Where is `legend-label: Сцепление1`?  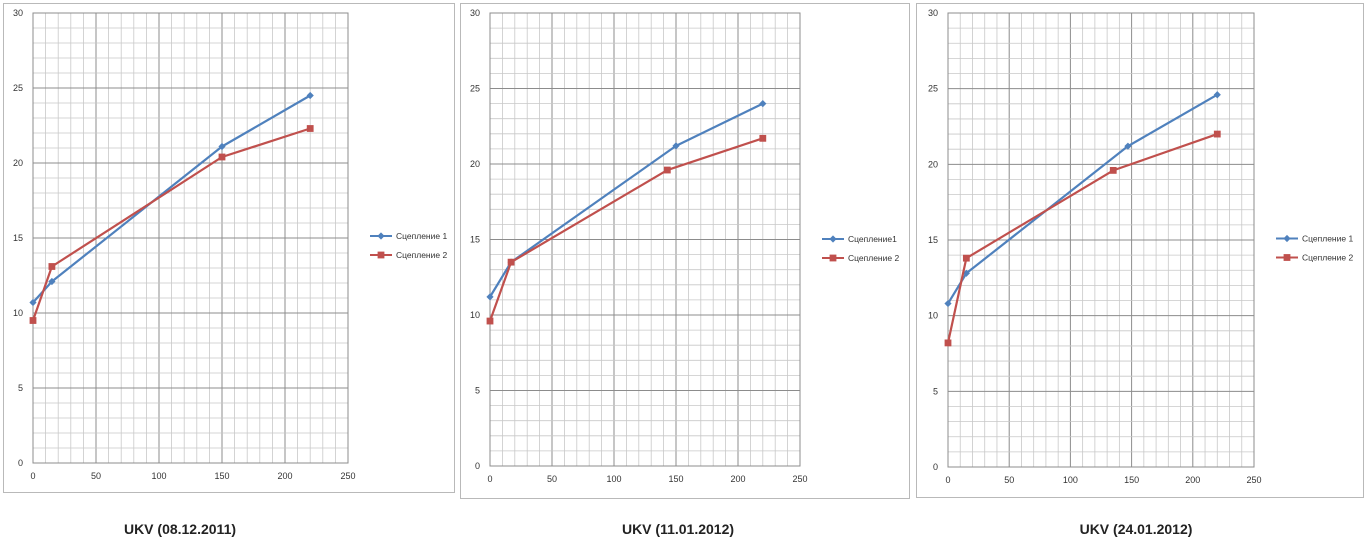
legend-label: Сцепление1 is located at coordinates (872, 239).